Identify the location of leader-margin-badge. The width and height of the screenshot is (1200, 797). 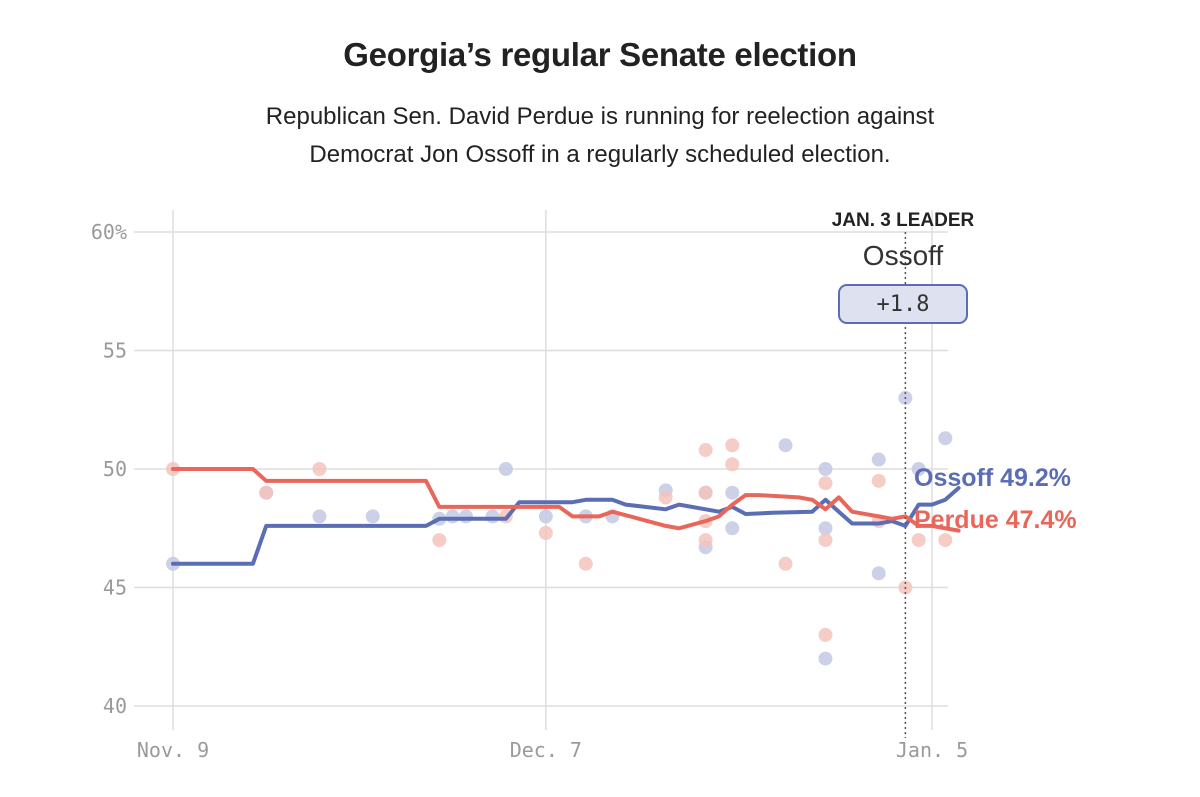
(903, 304).